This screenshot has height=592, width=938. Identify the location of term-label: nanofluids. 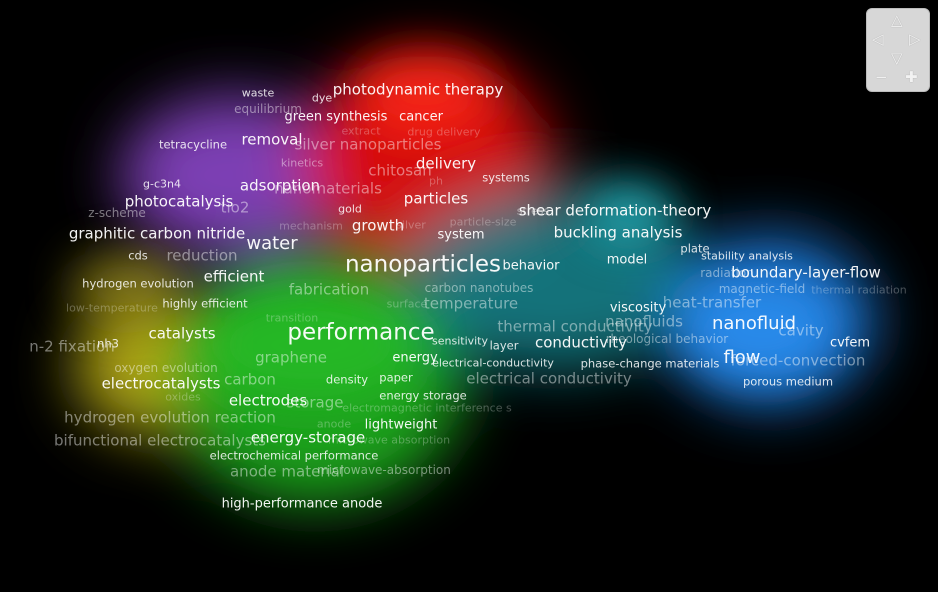
(644, 321).